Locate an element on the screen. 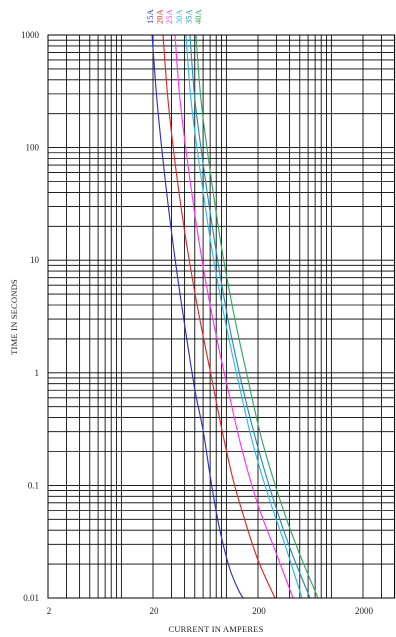 Image resolution: width=396 pixels, height=637 pixels. x-axis-title: CURRENT IN AMPERES is located at coordinates (215, 629).